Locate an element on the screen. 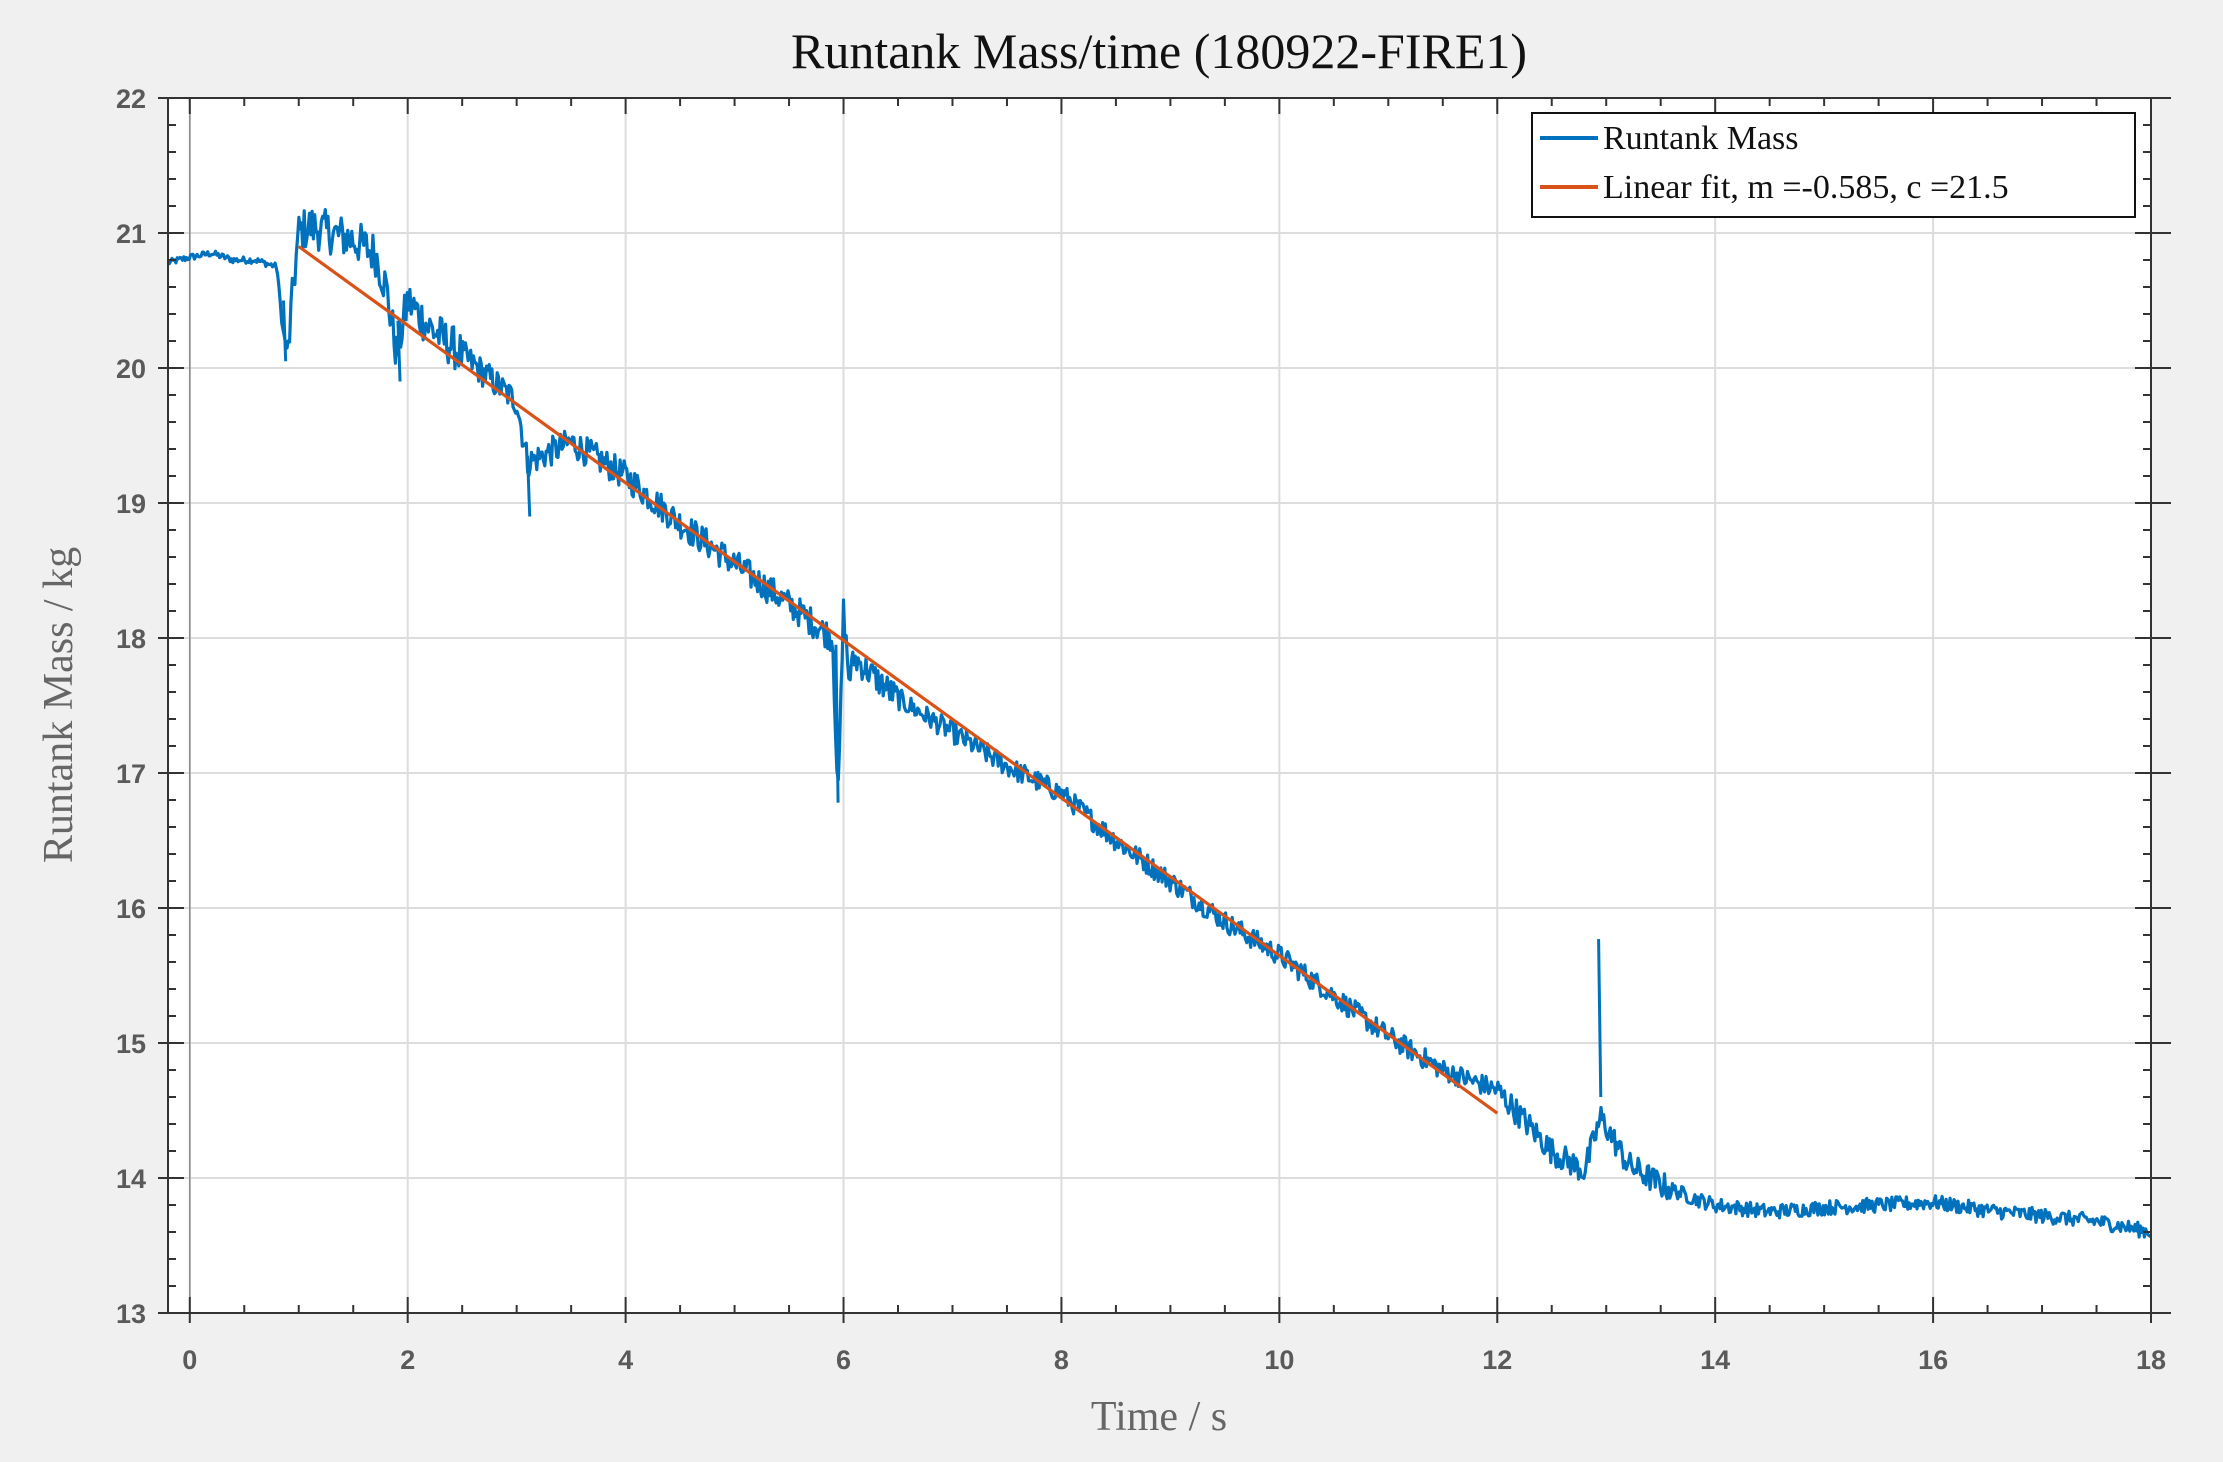 The height and width of the screenshot is (1462, 2223). legend-label-runtank-mass: Runtank Mass is located at coordinates (1701, 138).